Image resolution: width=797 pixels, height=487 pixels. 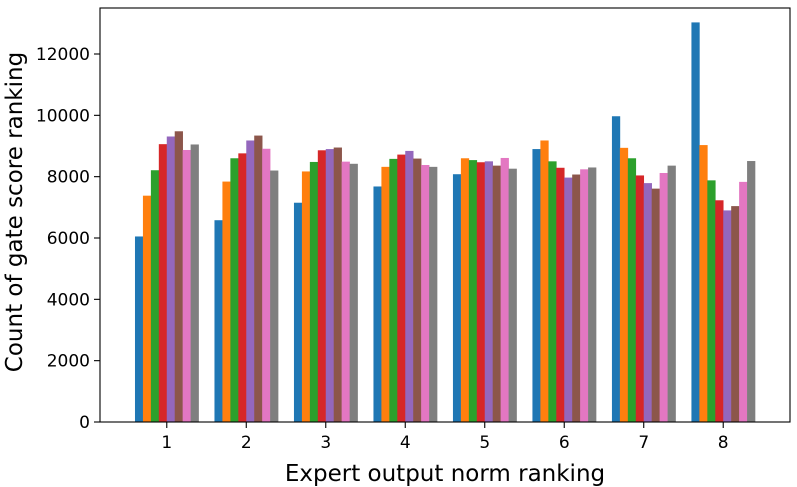 I want to click on bar-series4-cat1, so click(x=163, y=283).